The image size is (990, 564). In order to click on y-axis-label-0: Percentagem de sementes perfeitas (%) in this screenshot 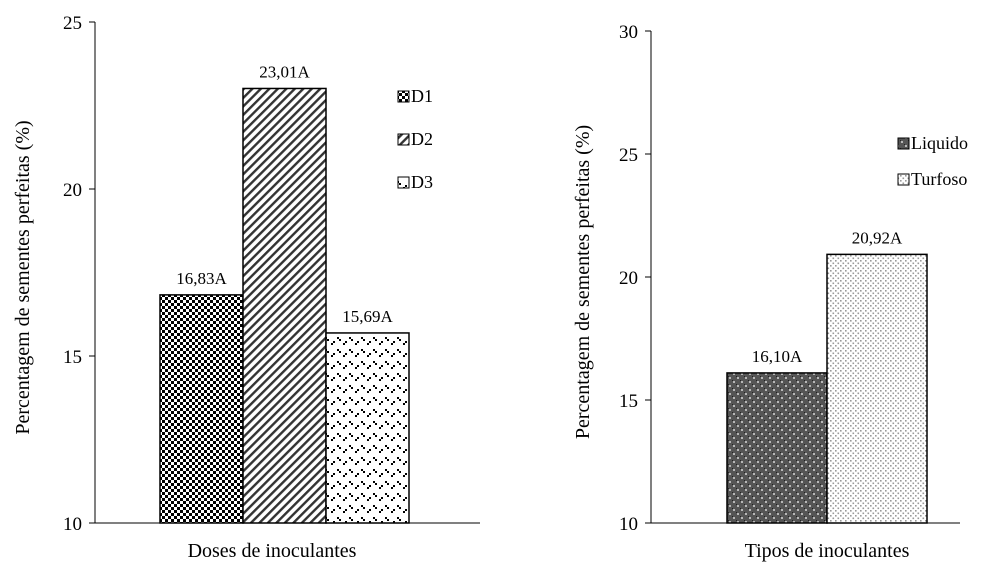, I will do `click(23, 277)`.